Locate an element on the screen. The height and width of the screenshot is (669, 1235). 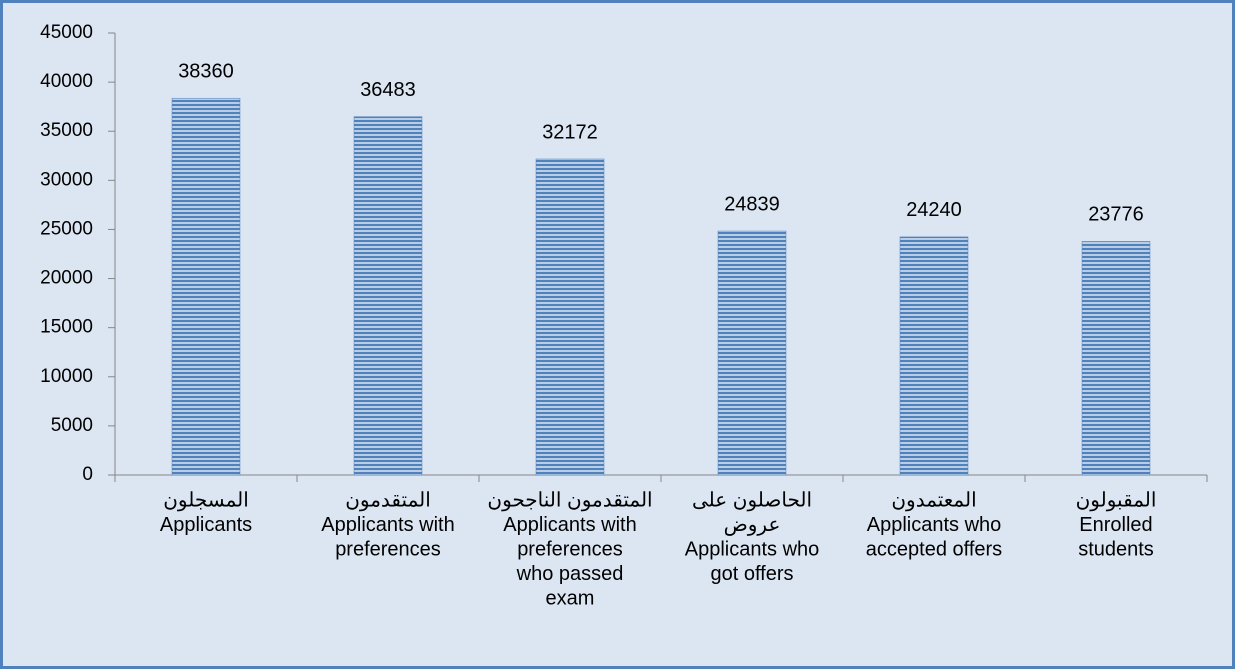
x-tick-label: المسجلون is located at coordinates (206, 500).